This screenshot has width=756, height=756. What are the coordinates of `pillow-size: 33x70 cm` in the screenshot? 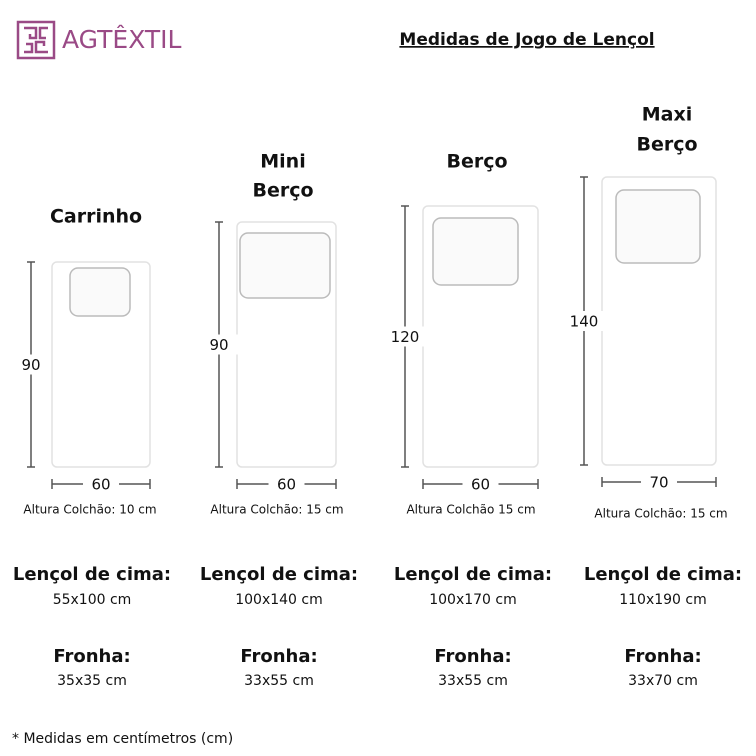 It's located at (663, 681).